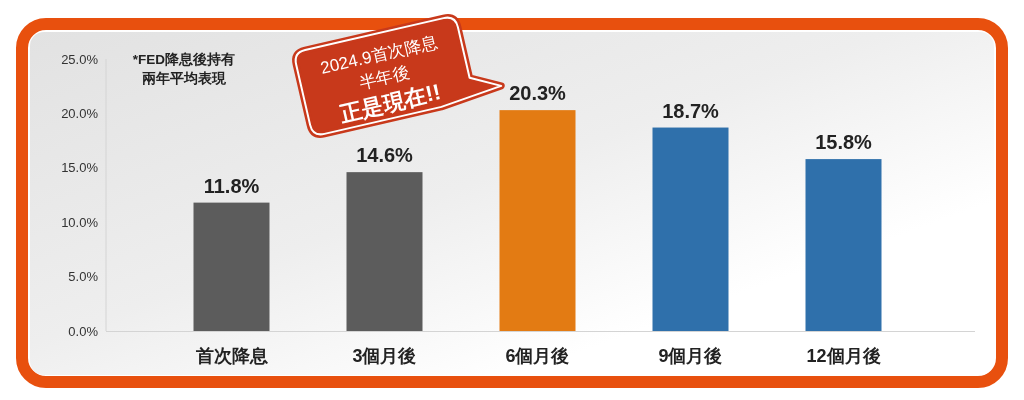 This screenshot has width=1024, height=400. Describe the element at coordinates (537, 356) in the screenshot. I see `x-tick-label: 6個月後` at that location.